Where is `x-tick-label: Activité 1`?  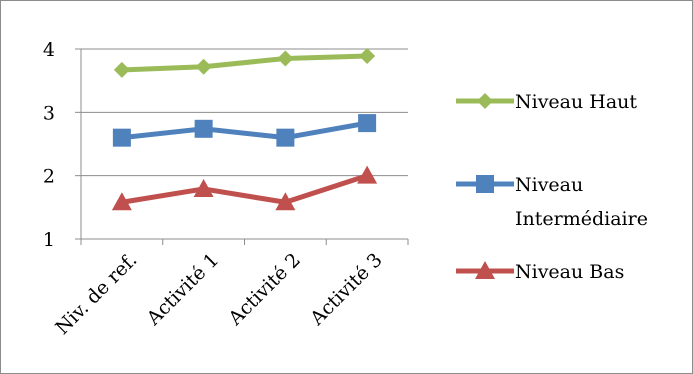 x-tick-label: Activité 1 is located at coordinates (182, 289).